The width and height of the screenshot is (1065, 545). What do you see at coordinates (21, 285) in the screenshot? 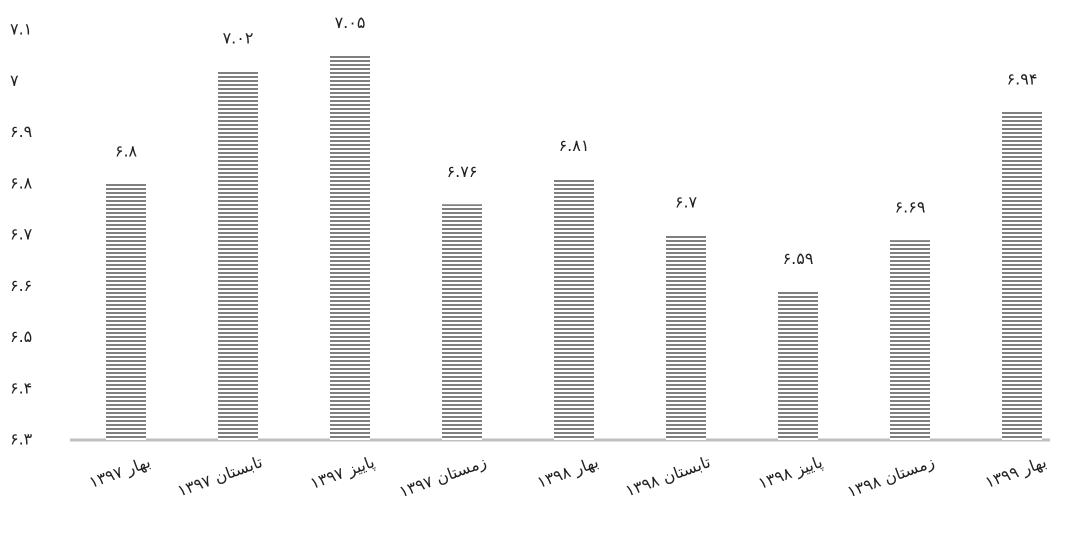
I see `y-tick-label: ۶.۶` at bounding box center [21, 285].